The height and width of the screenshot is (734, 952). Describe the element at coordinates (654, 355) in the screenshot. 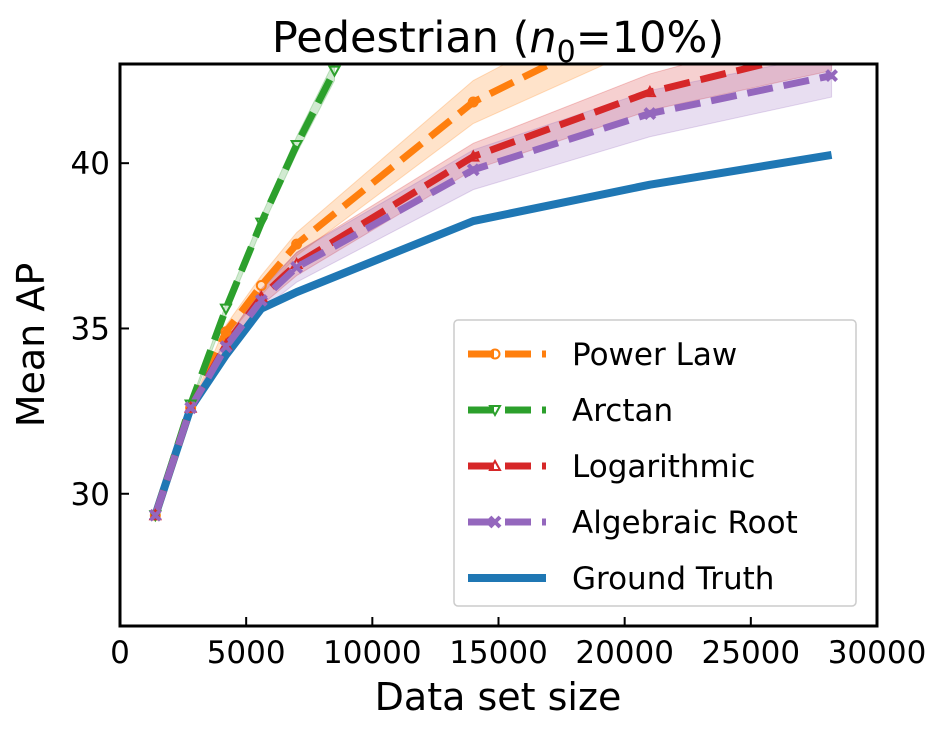

I see `legend-label: Power Law` at that location.